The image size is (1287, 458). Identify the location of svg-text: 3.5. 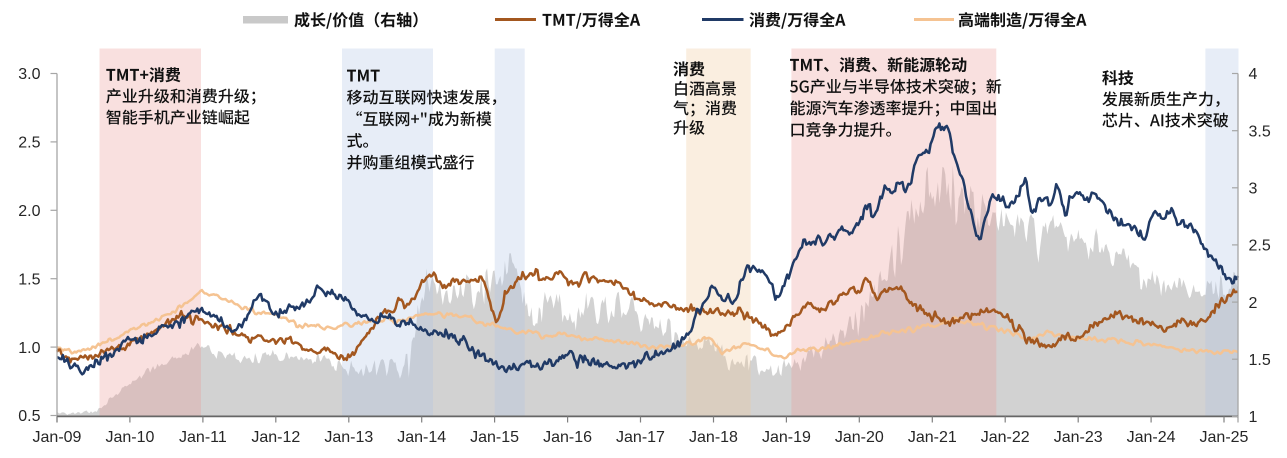
(1260, 131).